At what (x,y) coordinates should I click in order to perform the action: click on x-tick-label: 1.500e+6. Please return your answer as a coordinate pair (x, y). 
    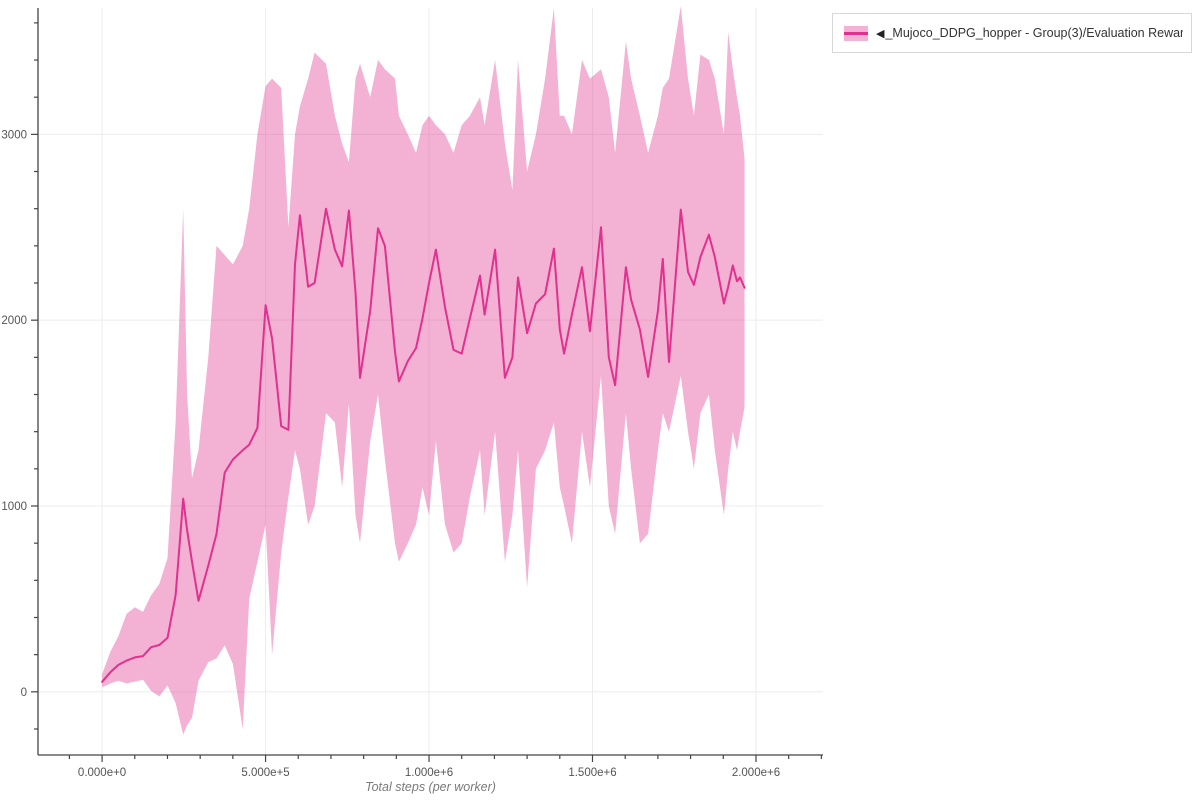
    Looking at the image, I should click on (592, 773).